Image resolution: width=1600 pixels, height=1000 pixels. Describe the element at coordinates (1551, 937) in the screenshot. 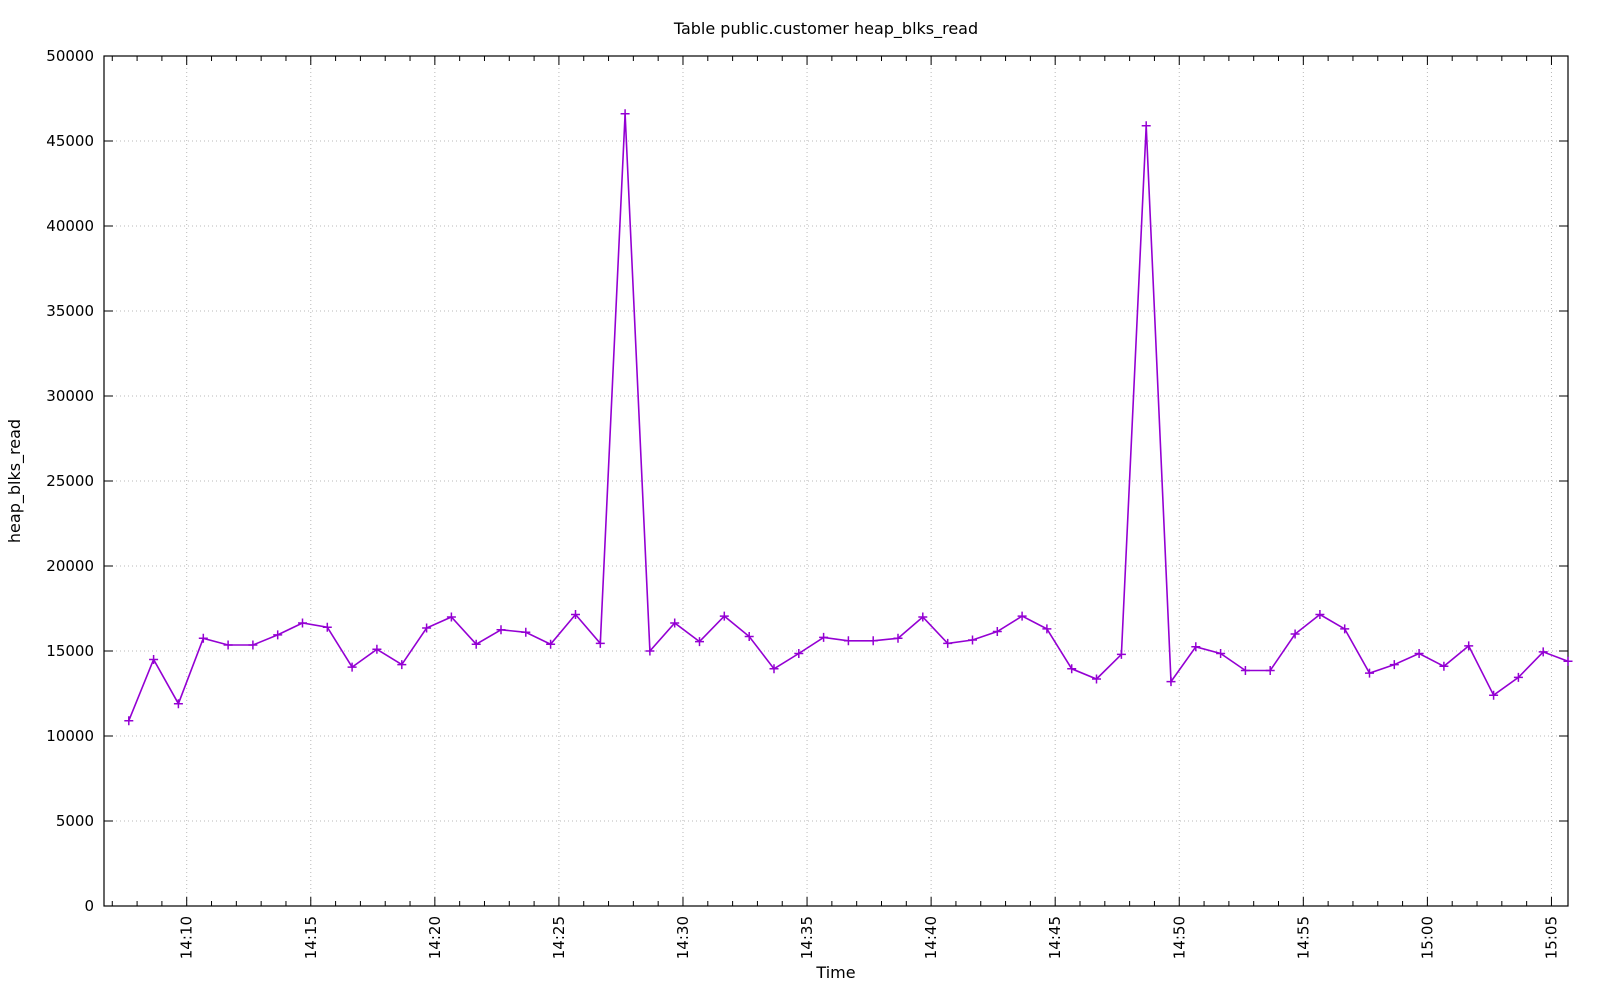

I see `x-tick-label: 15:05` at that location.